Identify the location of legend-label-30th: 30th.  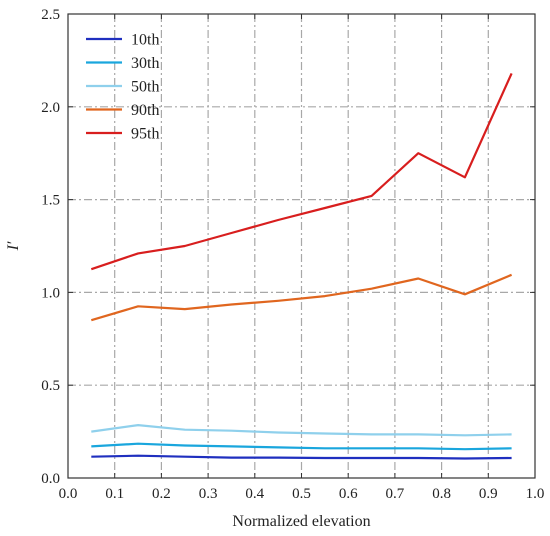
(145, 63).